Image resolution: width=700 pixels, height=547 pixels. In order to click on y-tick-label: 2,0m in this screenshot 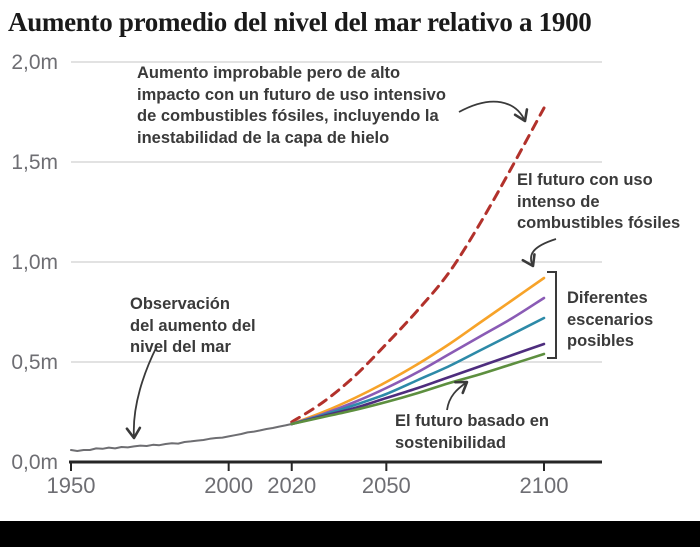, I will do `click(34, 62)`.